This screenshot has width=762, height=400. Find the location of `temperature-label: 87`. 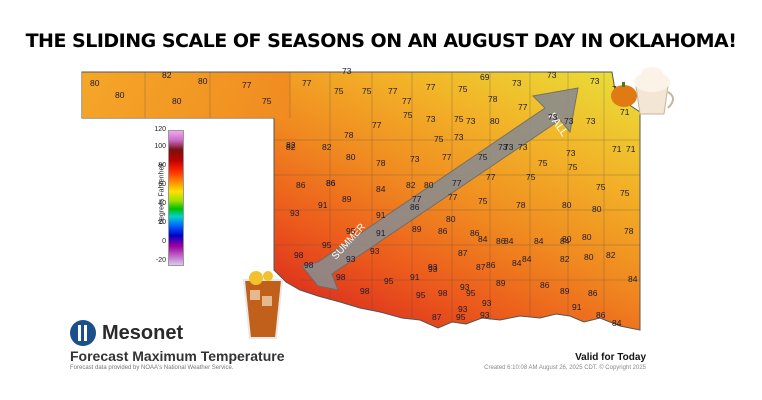

temperature-label: 87 is located at coordinates (437, 317).